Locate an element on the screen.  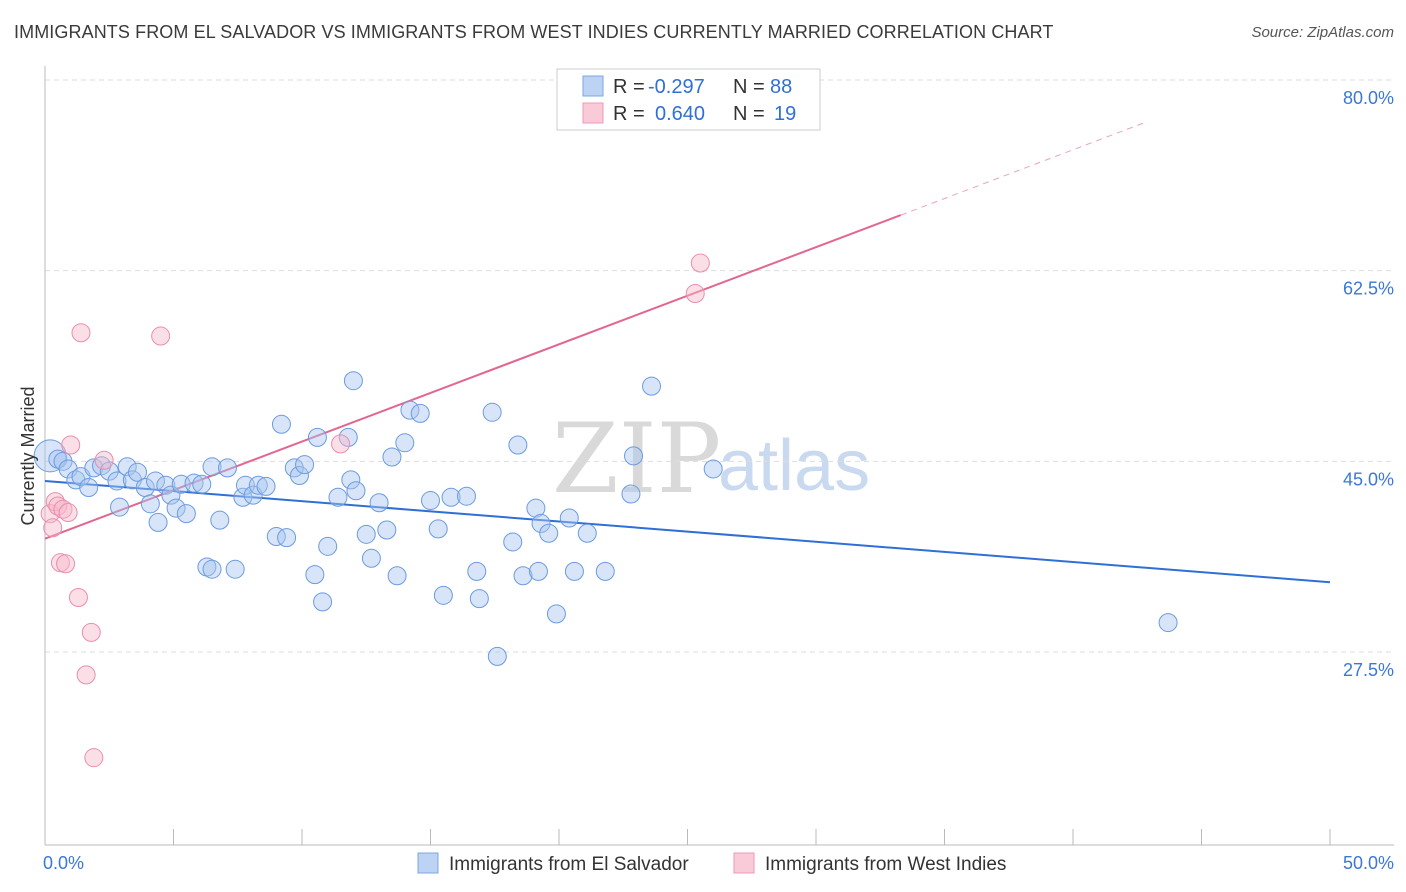
y-tick-labels: 80.0% 62.5% 45.0% 27.5% is located at coordinates (1368, 384).